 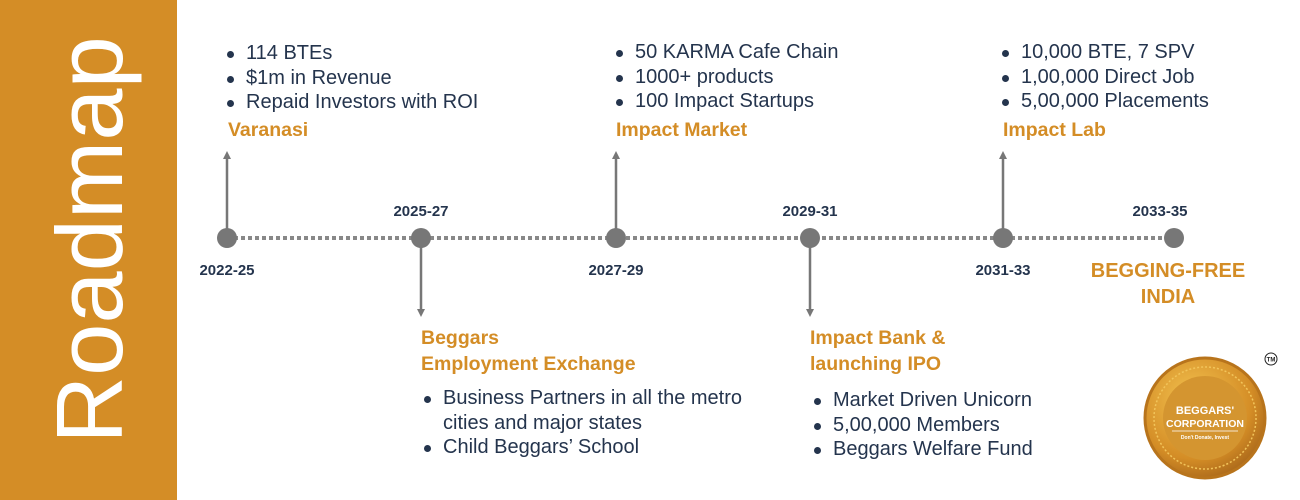 What do you see at coordinates (877, 351) in the screenshot?
I see `milestone-heading: Impact Bank & launching IPO` at bounding box center [877, 351].